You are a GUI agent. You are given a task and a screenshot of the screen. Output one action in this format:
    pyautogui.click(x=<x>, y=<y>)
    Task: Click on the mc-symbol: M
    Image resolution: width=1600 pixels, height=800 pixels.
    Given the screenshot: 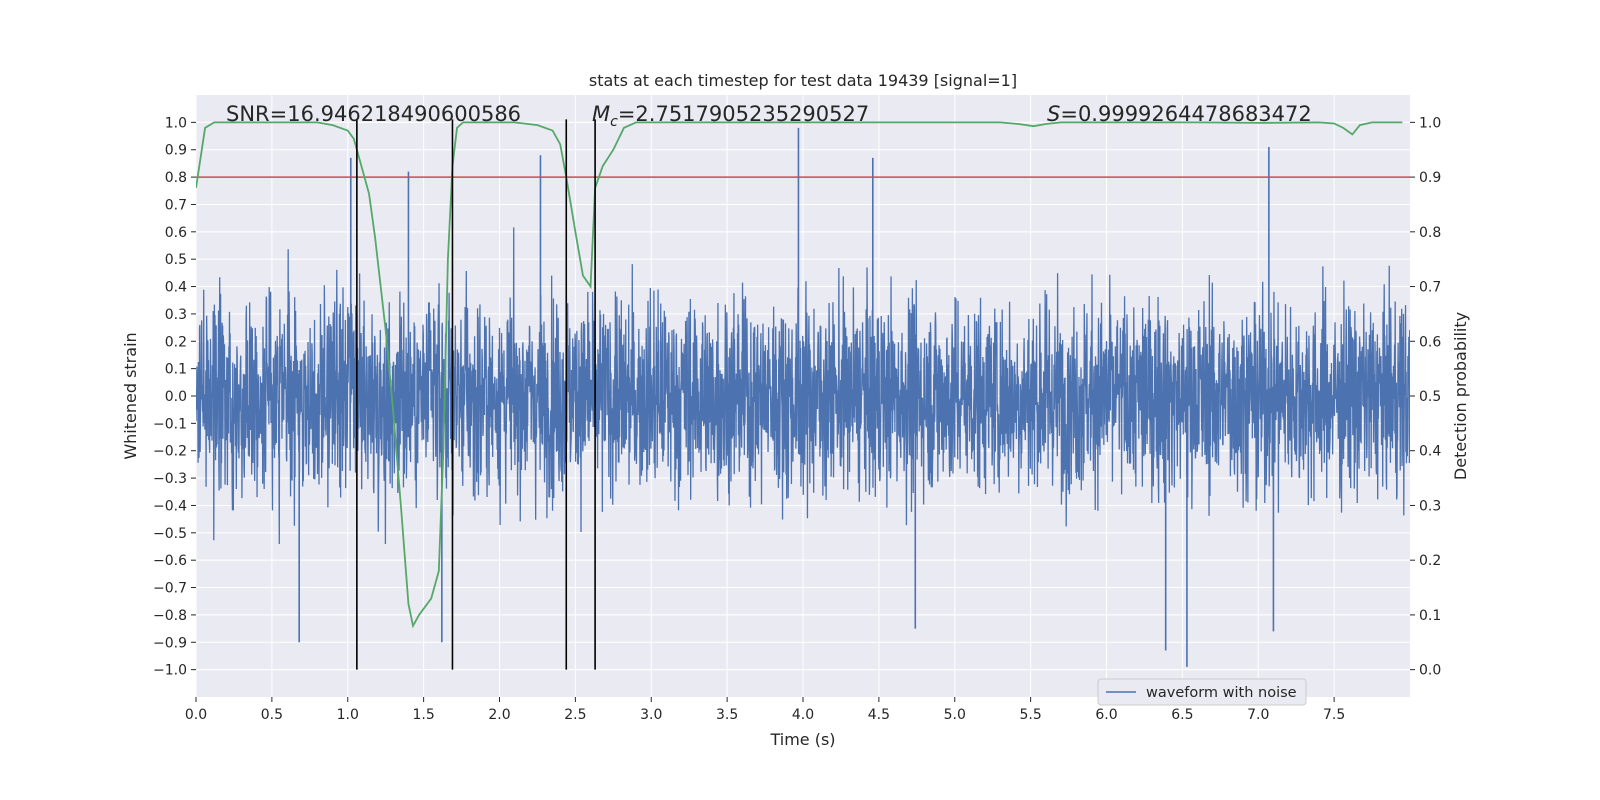 What is the action you would take?
    pyautogui.click(x=601, y=114)
    